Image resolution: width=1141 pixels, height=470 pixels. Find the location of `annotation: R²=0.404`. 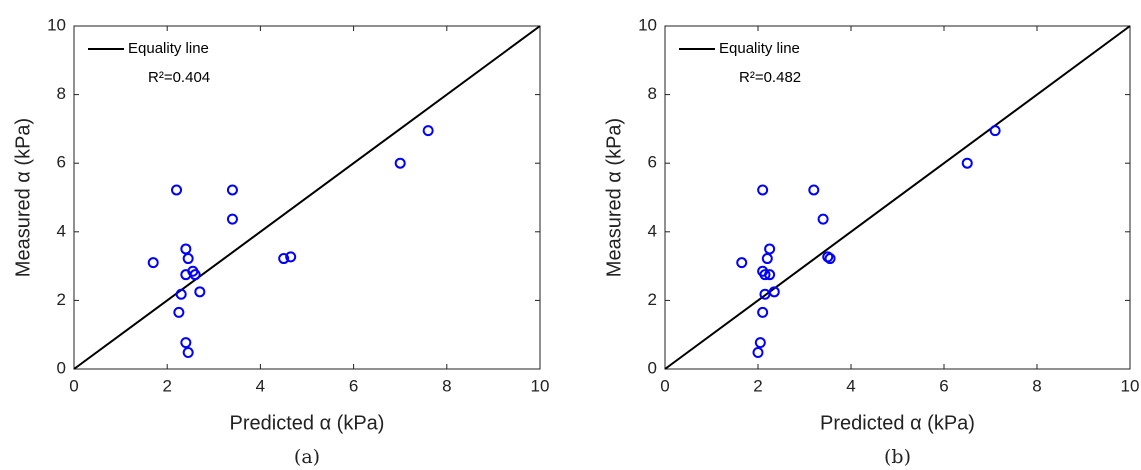

annotation: R²=0.404 is located at coordinates (179, 77).